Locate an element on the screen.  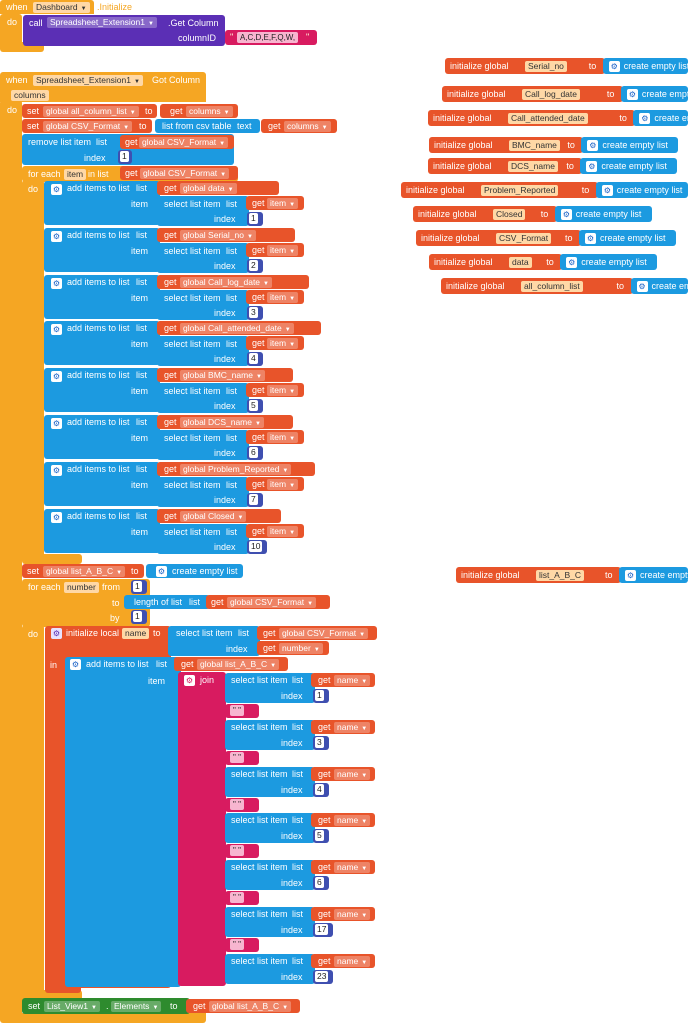
variable-dropdown: global BMC_name ▼ is located at coordinates (222, 376).